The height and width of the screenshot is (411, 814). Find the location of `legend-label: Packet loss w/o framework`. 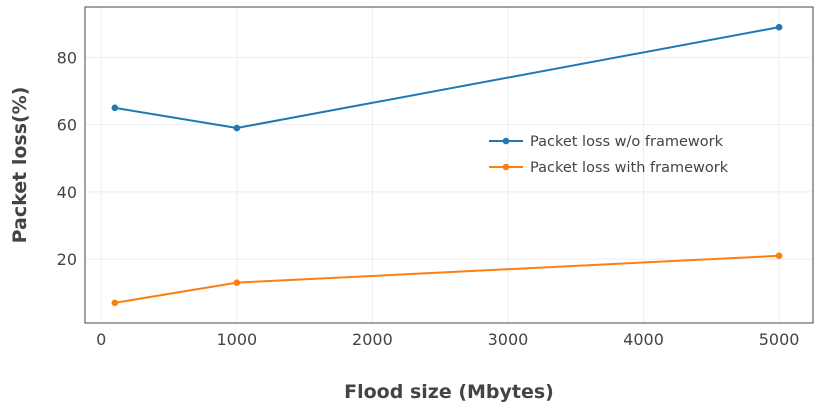

legend-label: Packet loss w/o framework is located at coordinates (627, 142).